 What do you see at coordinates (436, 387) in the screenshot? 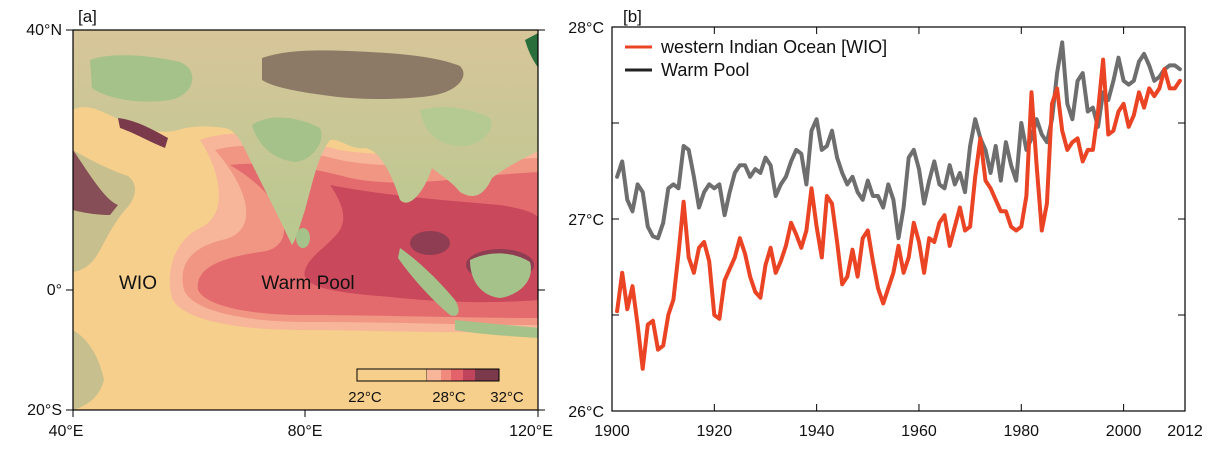
I see `colorbar: 22°C 28°C 32°C` at bounding box center [436, 387].